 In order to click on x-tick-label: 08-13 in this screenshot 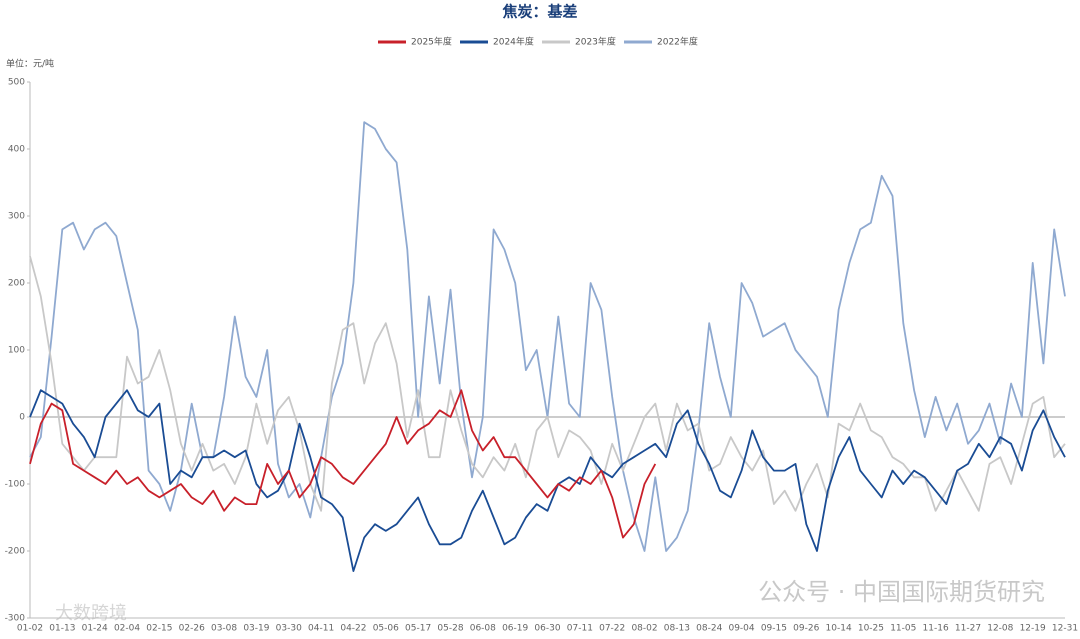, I will do `click(677, 629)`.